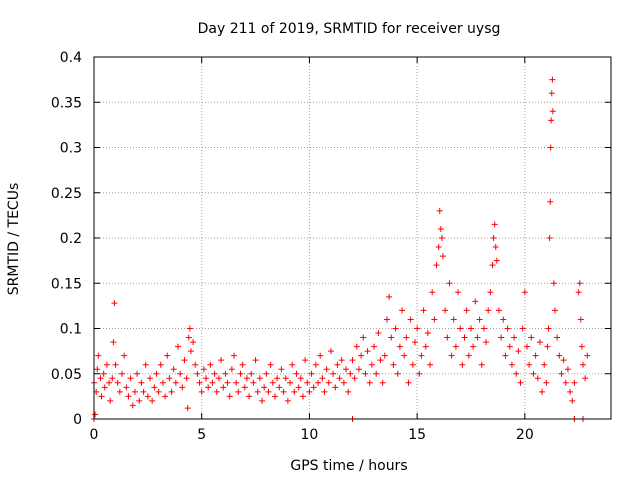 The image size is (640, 480). I want to click on y-tick-label: 0.1, so click(71, 330).